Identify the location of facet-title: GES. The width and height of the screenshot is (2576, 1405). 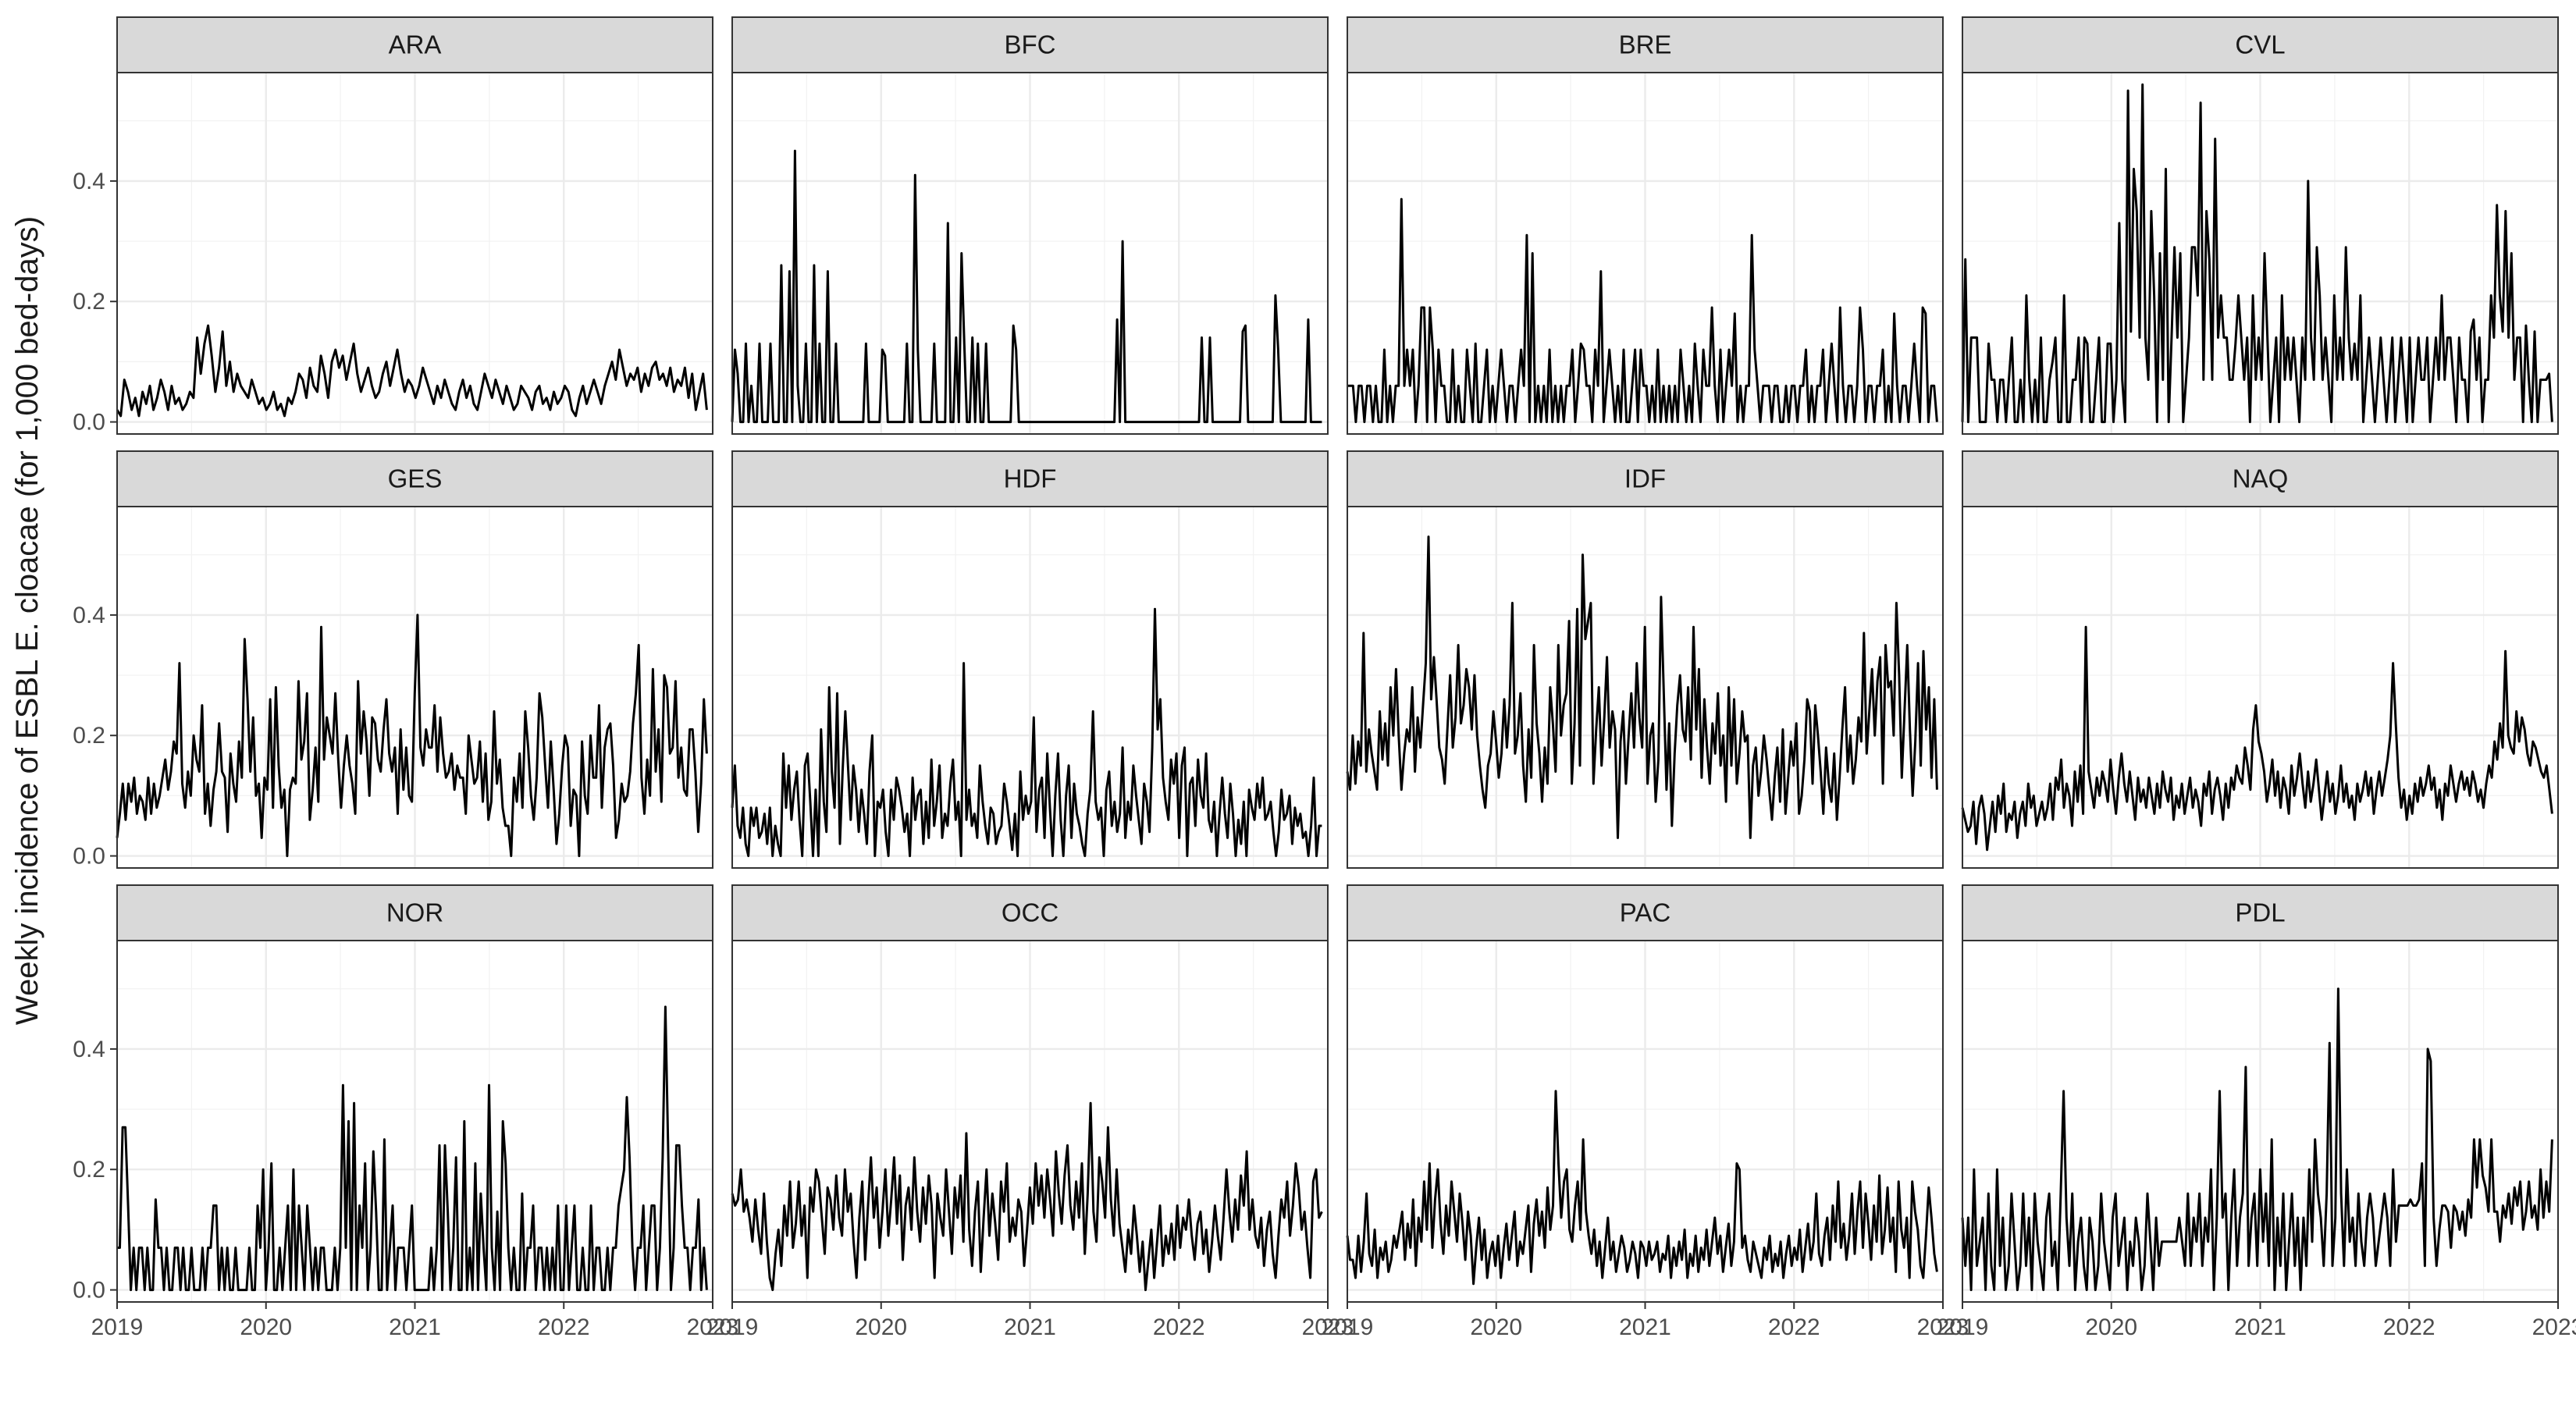
(415, 479).